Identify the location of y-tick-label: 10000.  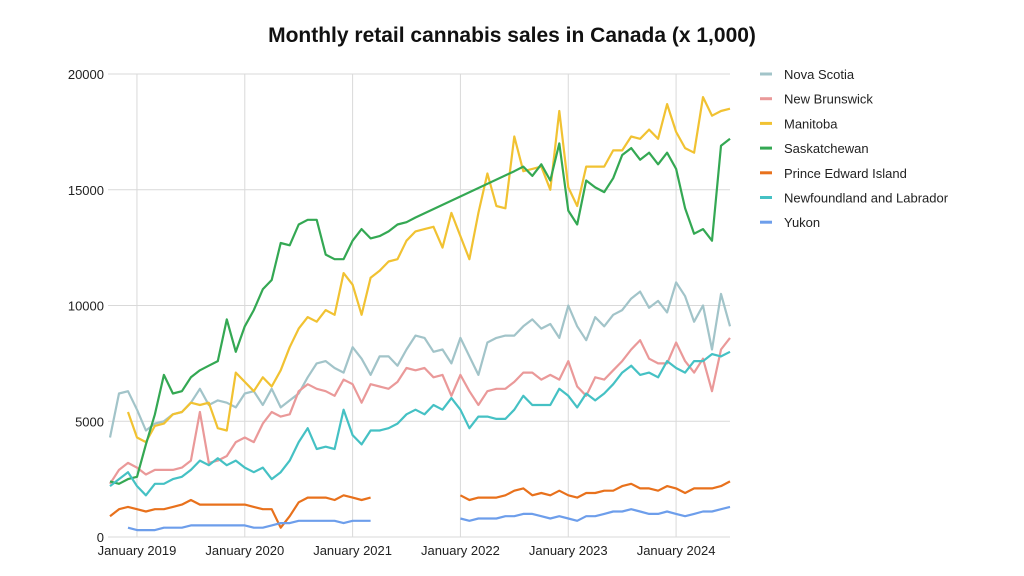
(86, 306).